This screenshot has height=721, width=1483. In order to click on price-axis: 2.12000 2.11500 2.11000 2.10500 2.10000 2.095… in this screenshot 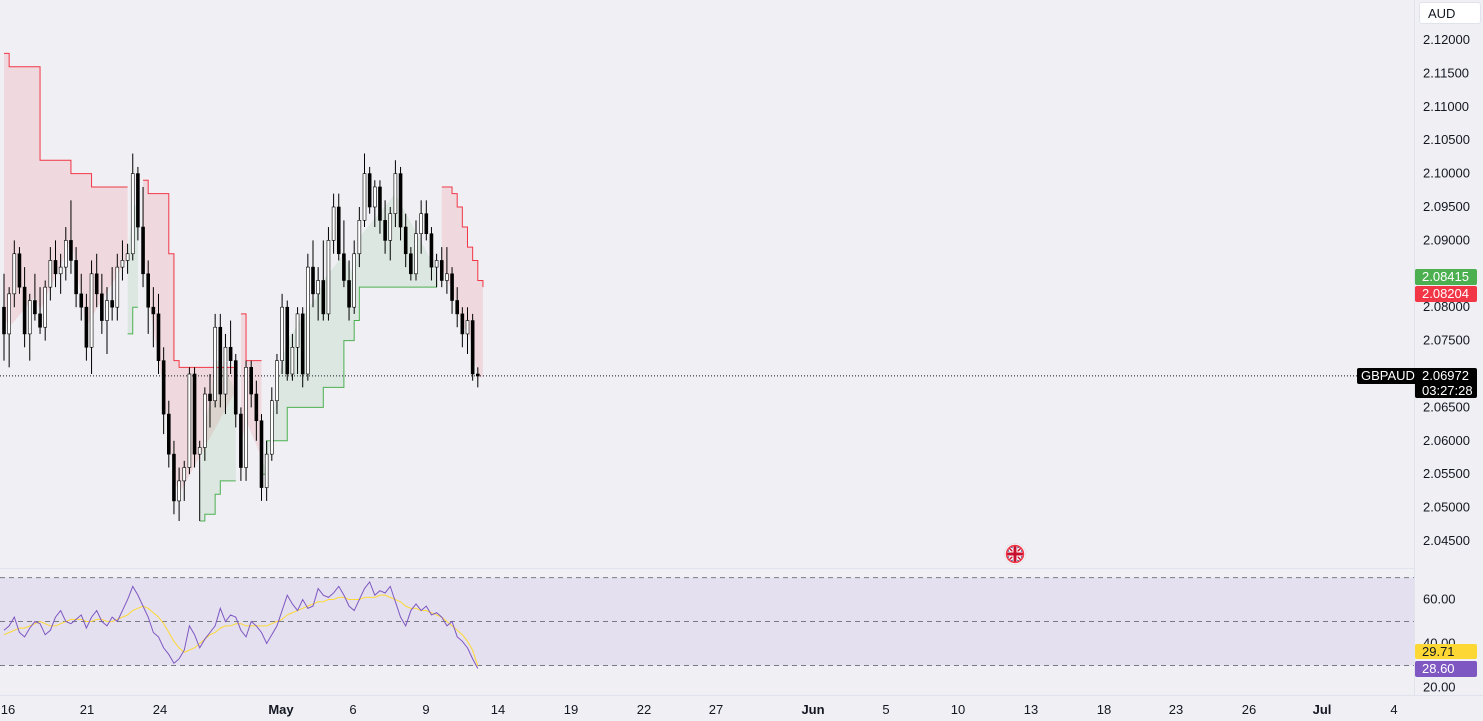, I will do `click(1446, 290)`.